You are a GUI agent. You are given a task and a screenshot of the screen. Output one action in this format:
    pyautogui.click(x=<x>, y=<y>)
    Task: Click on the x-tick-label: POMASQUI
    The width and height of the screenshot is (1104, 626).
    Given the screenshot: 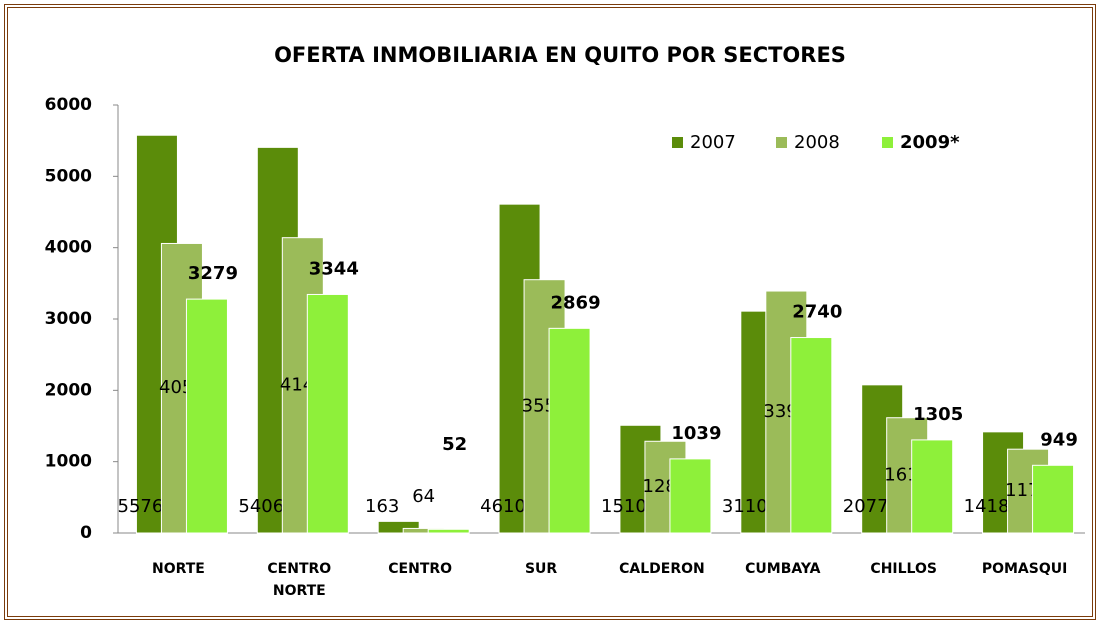 What is the action you would take?
    pyautogui.click(x=1024, y=569)
    